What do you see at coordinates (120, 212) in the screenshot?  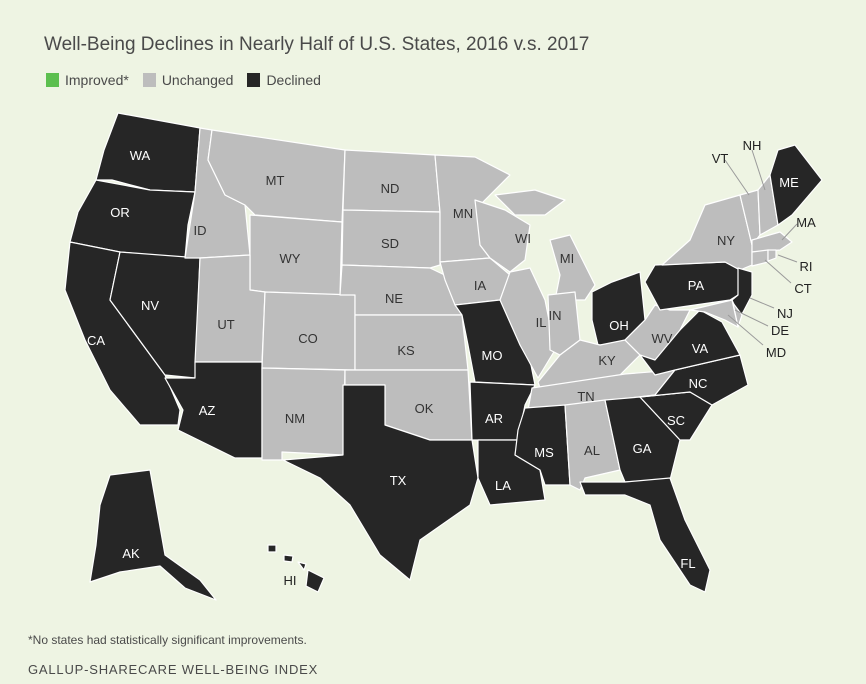 I see `state-label: OR` at bounding box center [120, 212].